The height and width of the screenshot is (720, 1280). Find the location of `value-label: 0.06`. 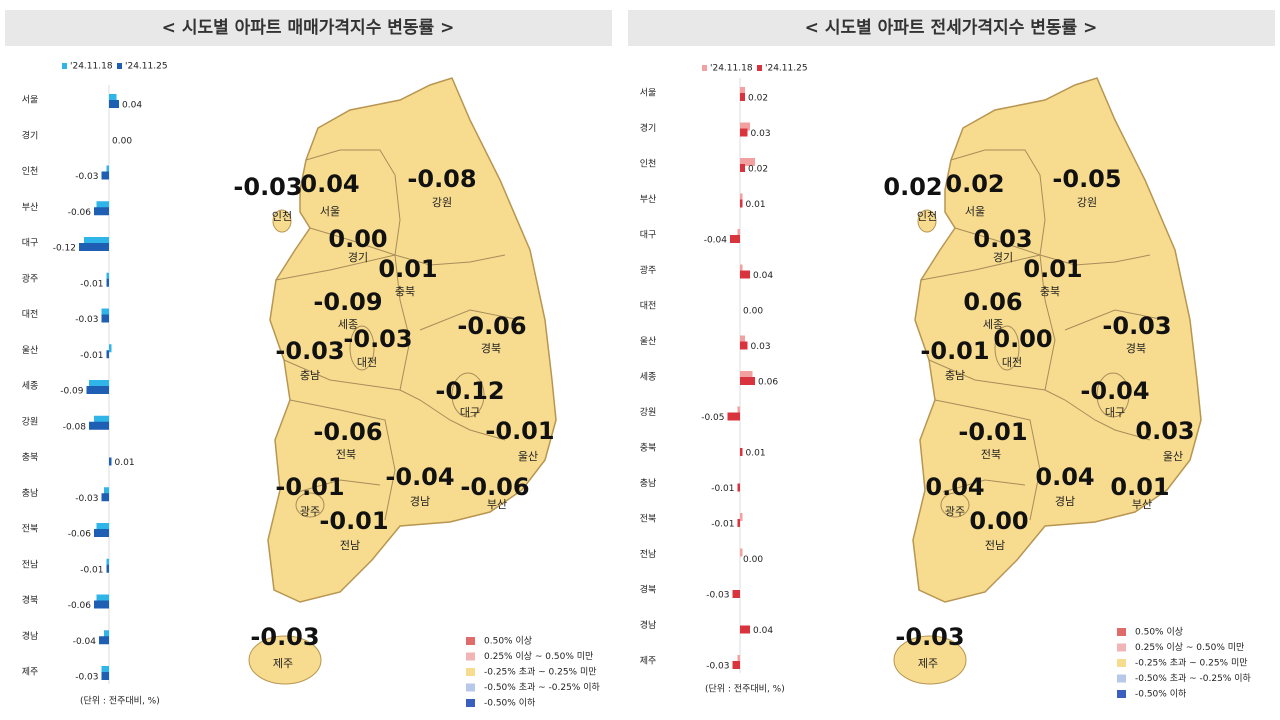

value-label: 0.06 is located at coordinates (768, 383).